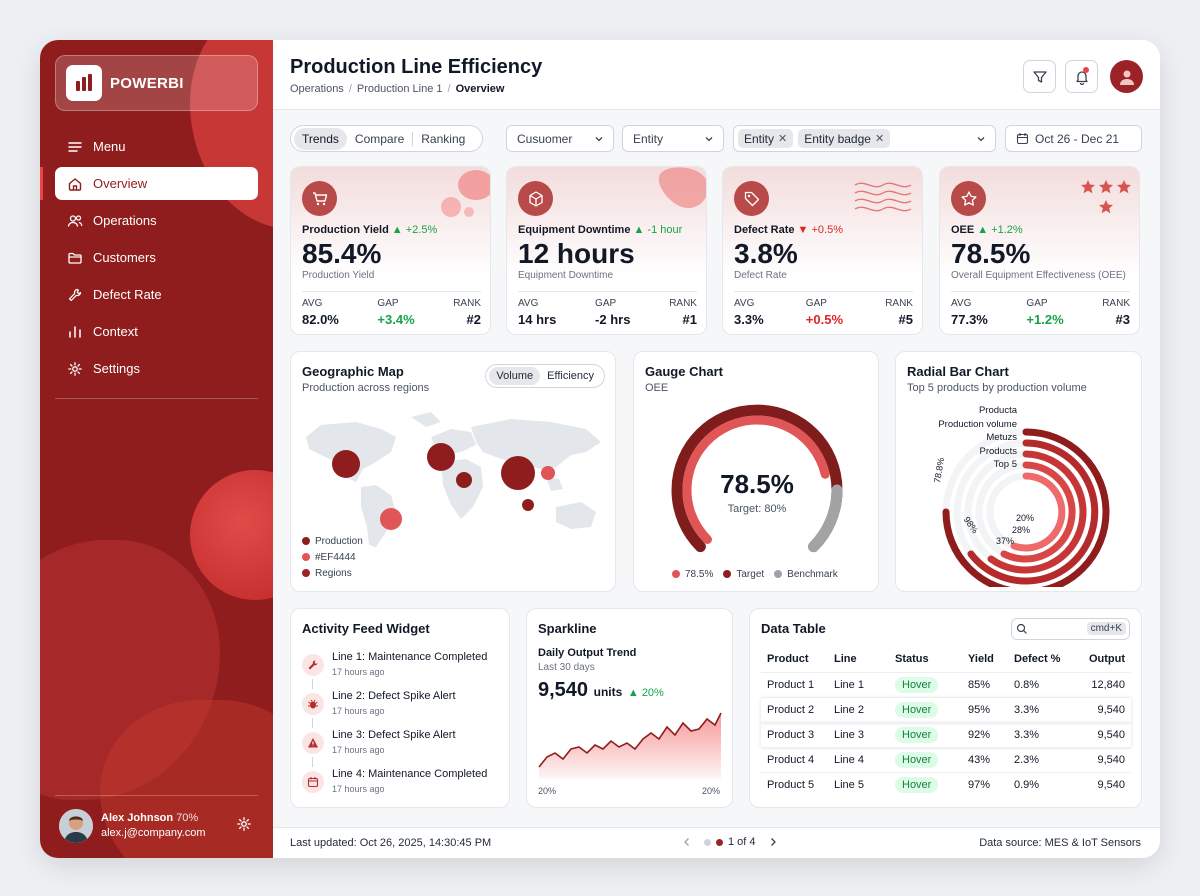  What do you see at coordinates (757, 477) in the screenshot?
I see `gauge-chart` at bounding box center [757, 477].